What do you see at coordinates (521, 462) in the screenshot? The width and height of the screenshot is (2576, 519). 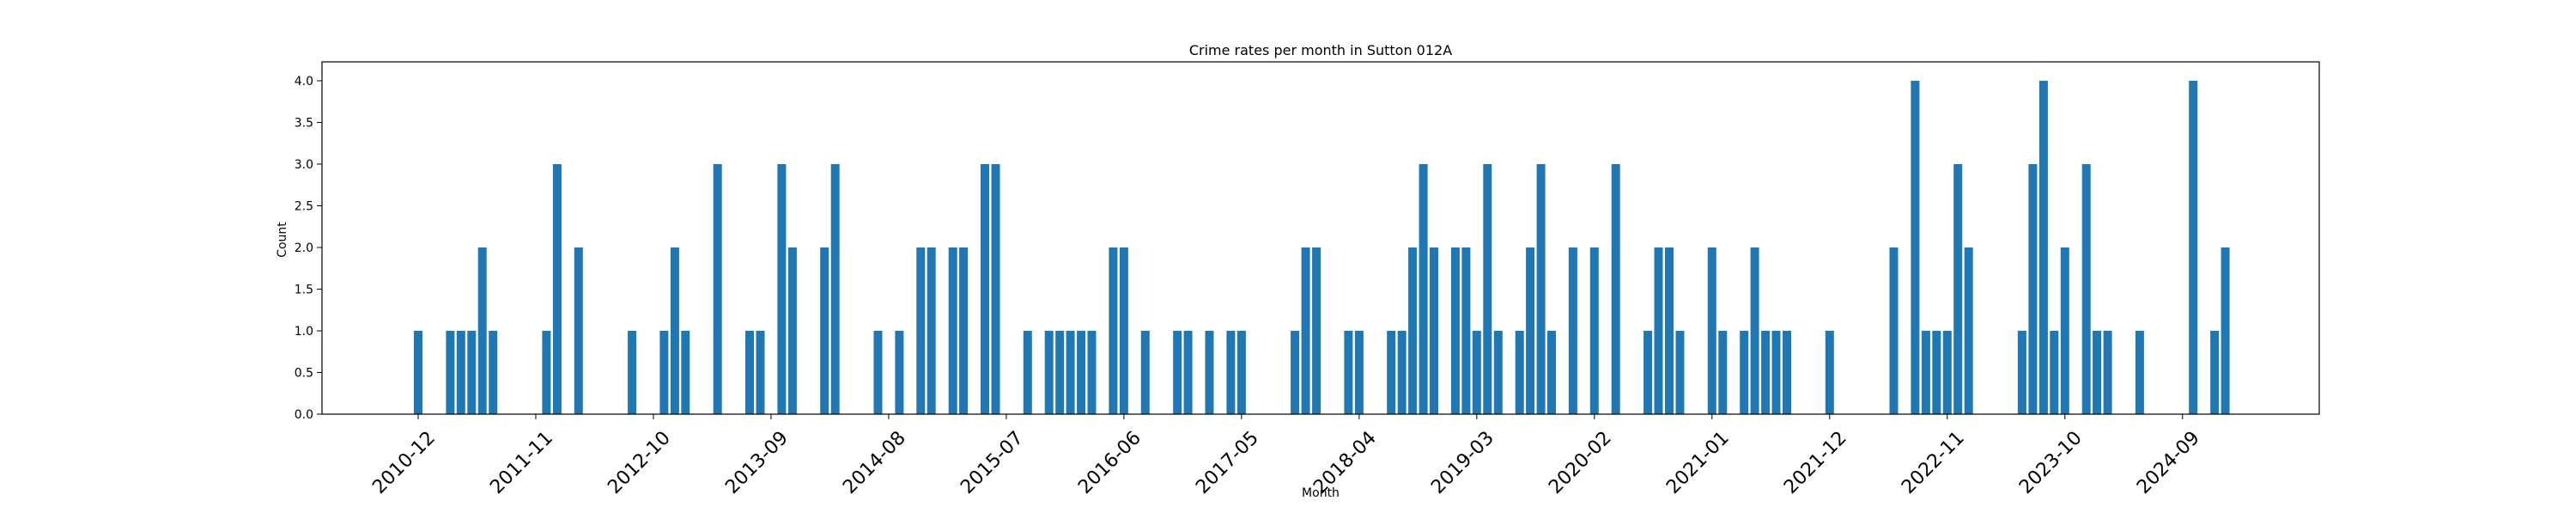 I see `x-tick-label: 2011-11` at bounding box center [521, 462].